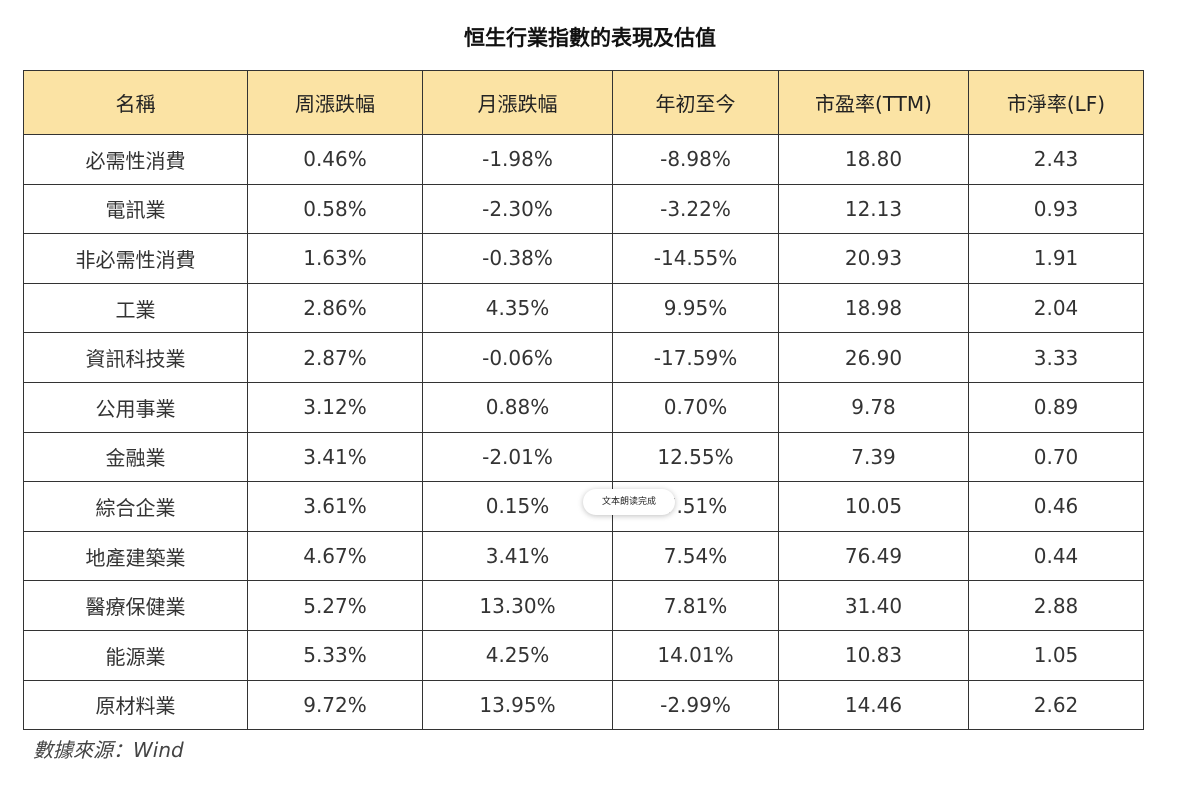  I want to click on header-pb-lf: 市淨率(LF), so click(1056, 102).